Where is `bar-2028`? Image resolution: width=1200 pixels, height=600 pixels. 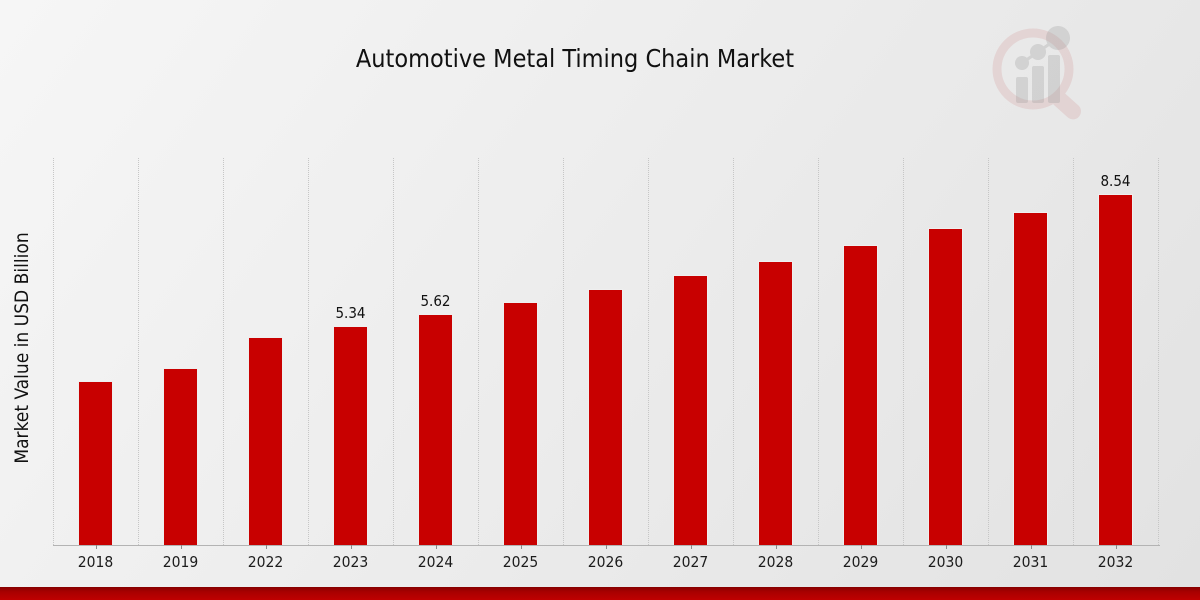
bar-2028 is located at coordinates (775, 403).